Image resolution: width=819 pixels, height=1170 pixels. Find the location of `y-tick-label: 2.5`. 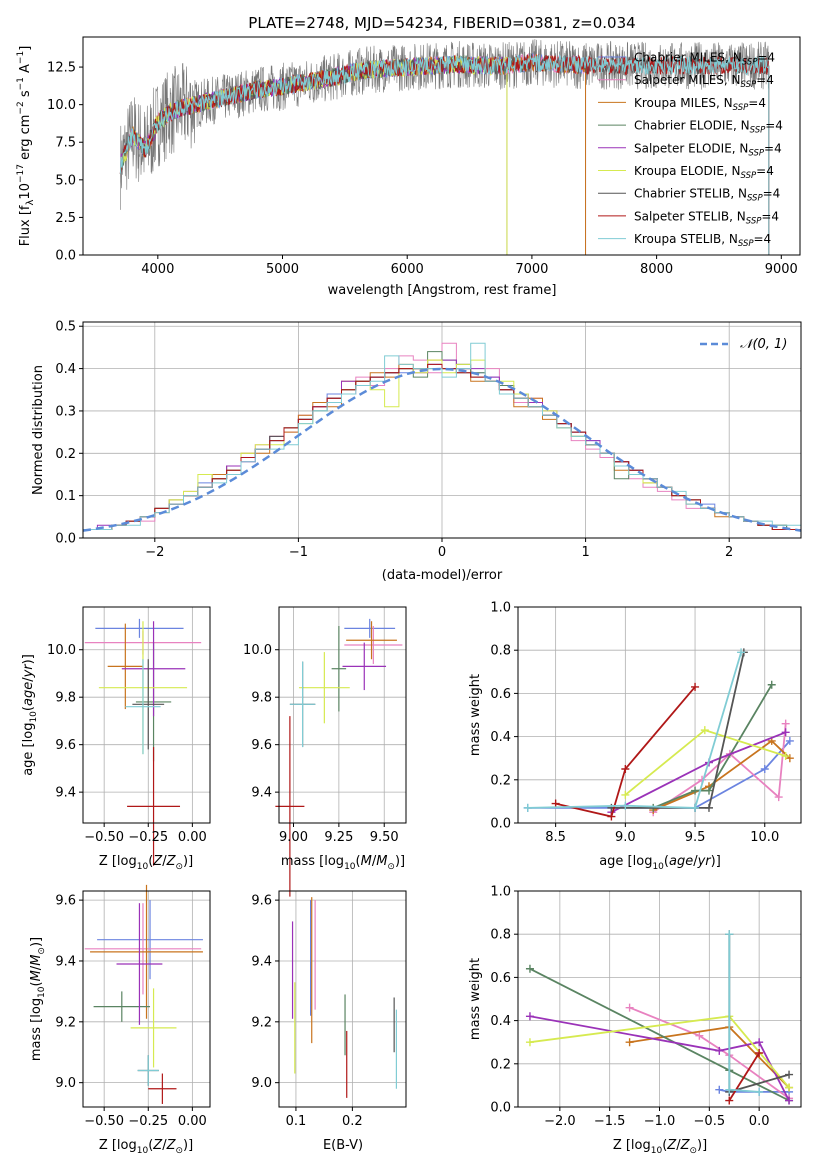

y-tick-label: 2.5 is located at coordinates (65, 218).